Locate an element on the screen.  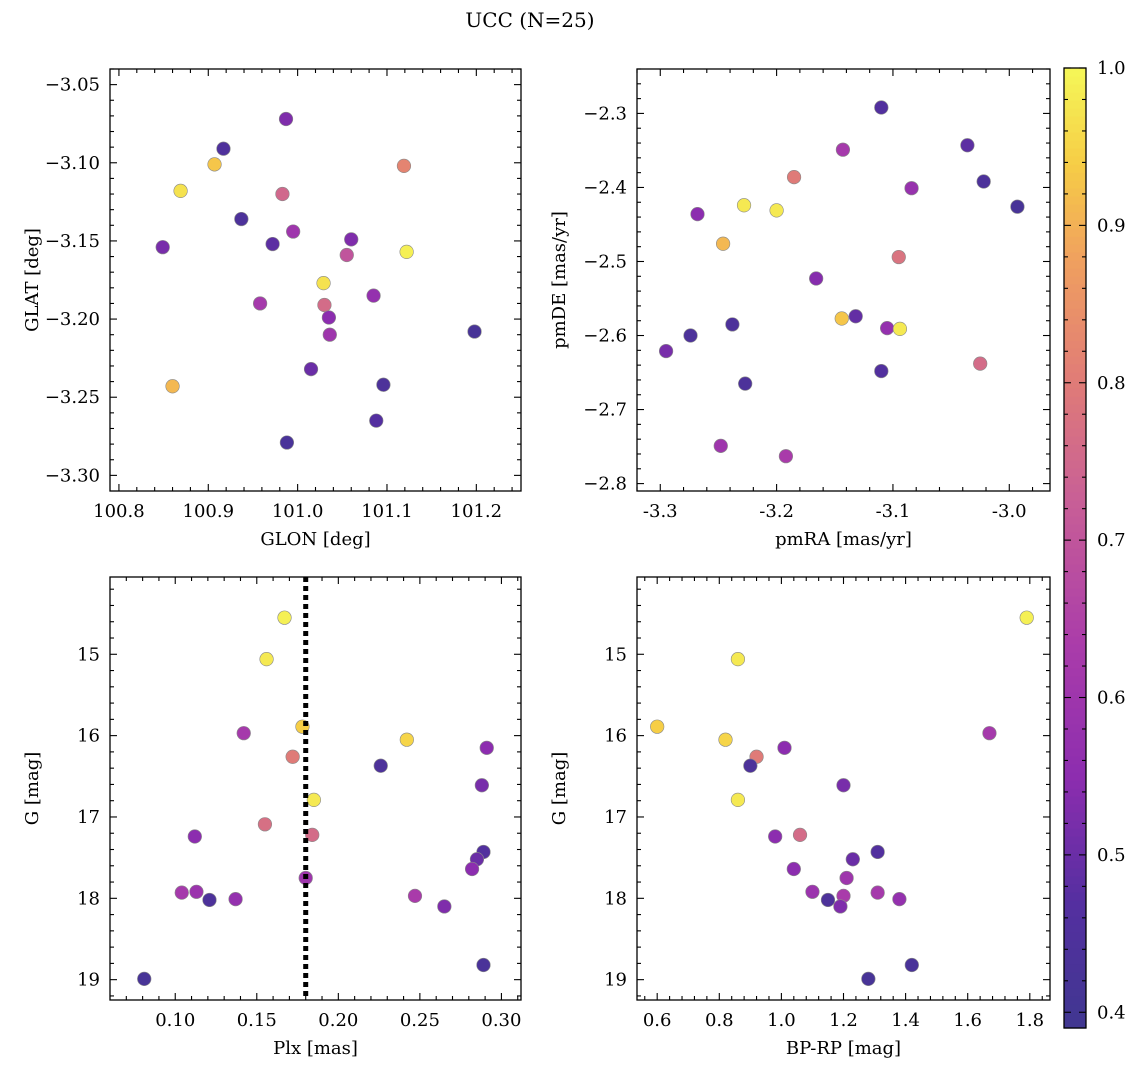
x-tick-label: 0.6 is located at coordinates (657, 1020).